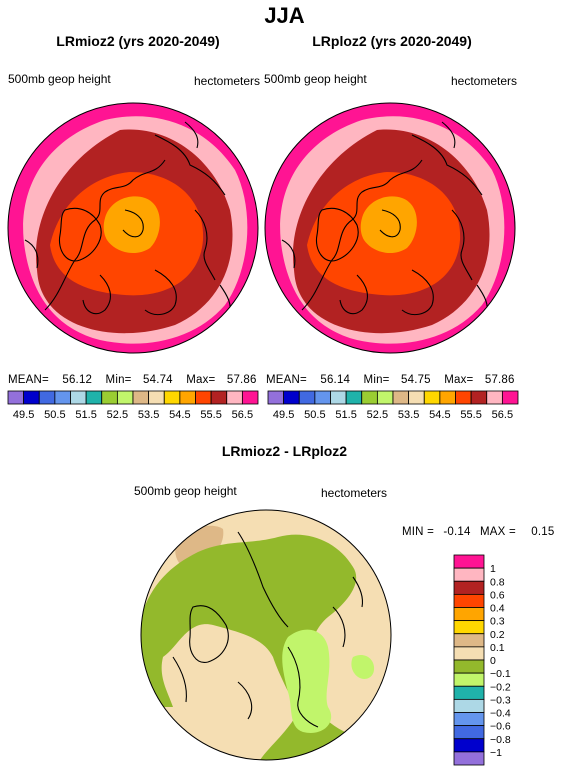  Describe the element at coordinates (158, 380) in the screenshot. I see `stat-min-value: 54.74` at that location.